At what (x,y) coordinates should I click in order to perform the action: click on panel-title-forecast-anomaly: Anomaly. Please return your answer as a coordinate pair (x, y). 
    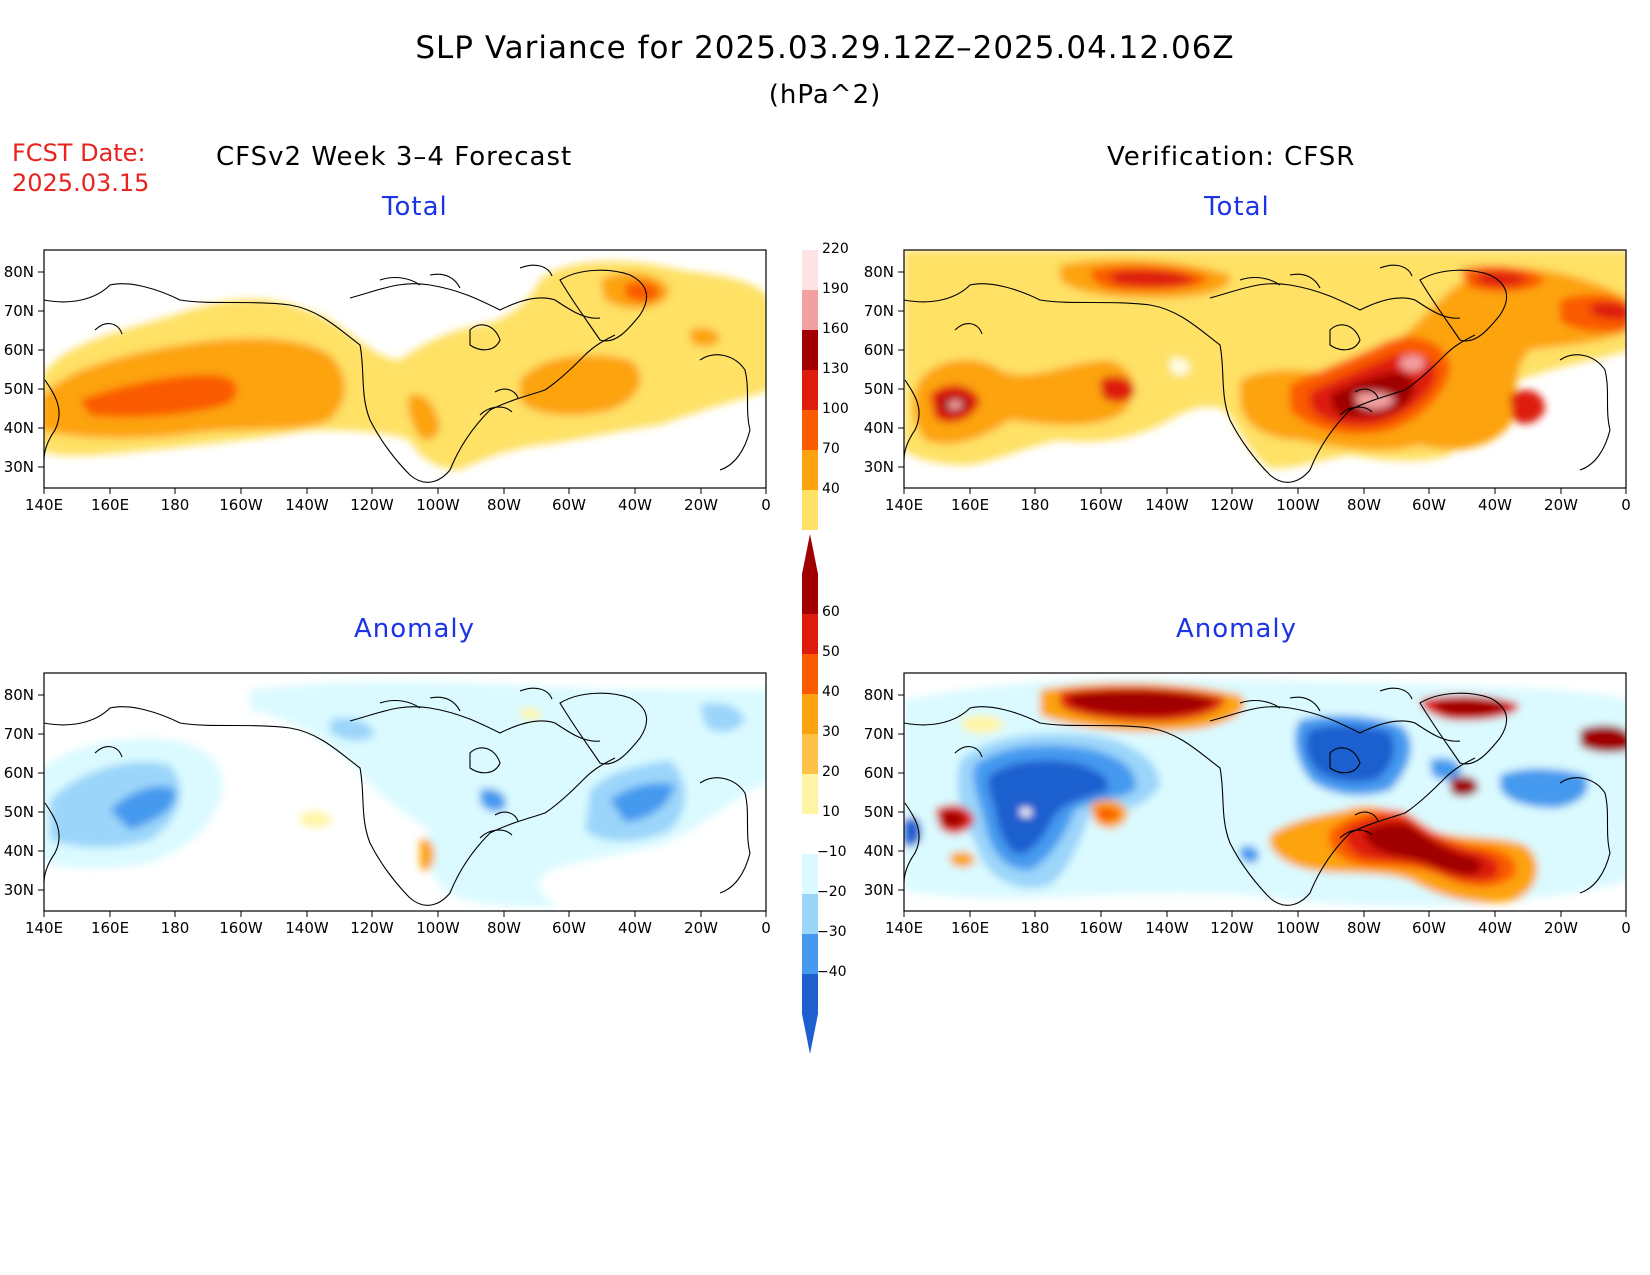
    Looking at the image, I should click on (415, 629).